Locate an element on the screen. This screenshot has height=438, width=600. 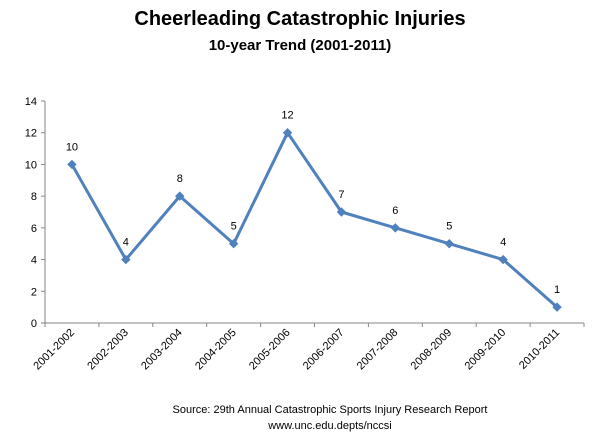
x-tick-label: 2004-2005 is located at coordinates (216, 350).